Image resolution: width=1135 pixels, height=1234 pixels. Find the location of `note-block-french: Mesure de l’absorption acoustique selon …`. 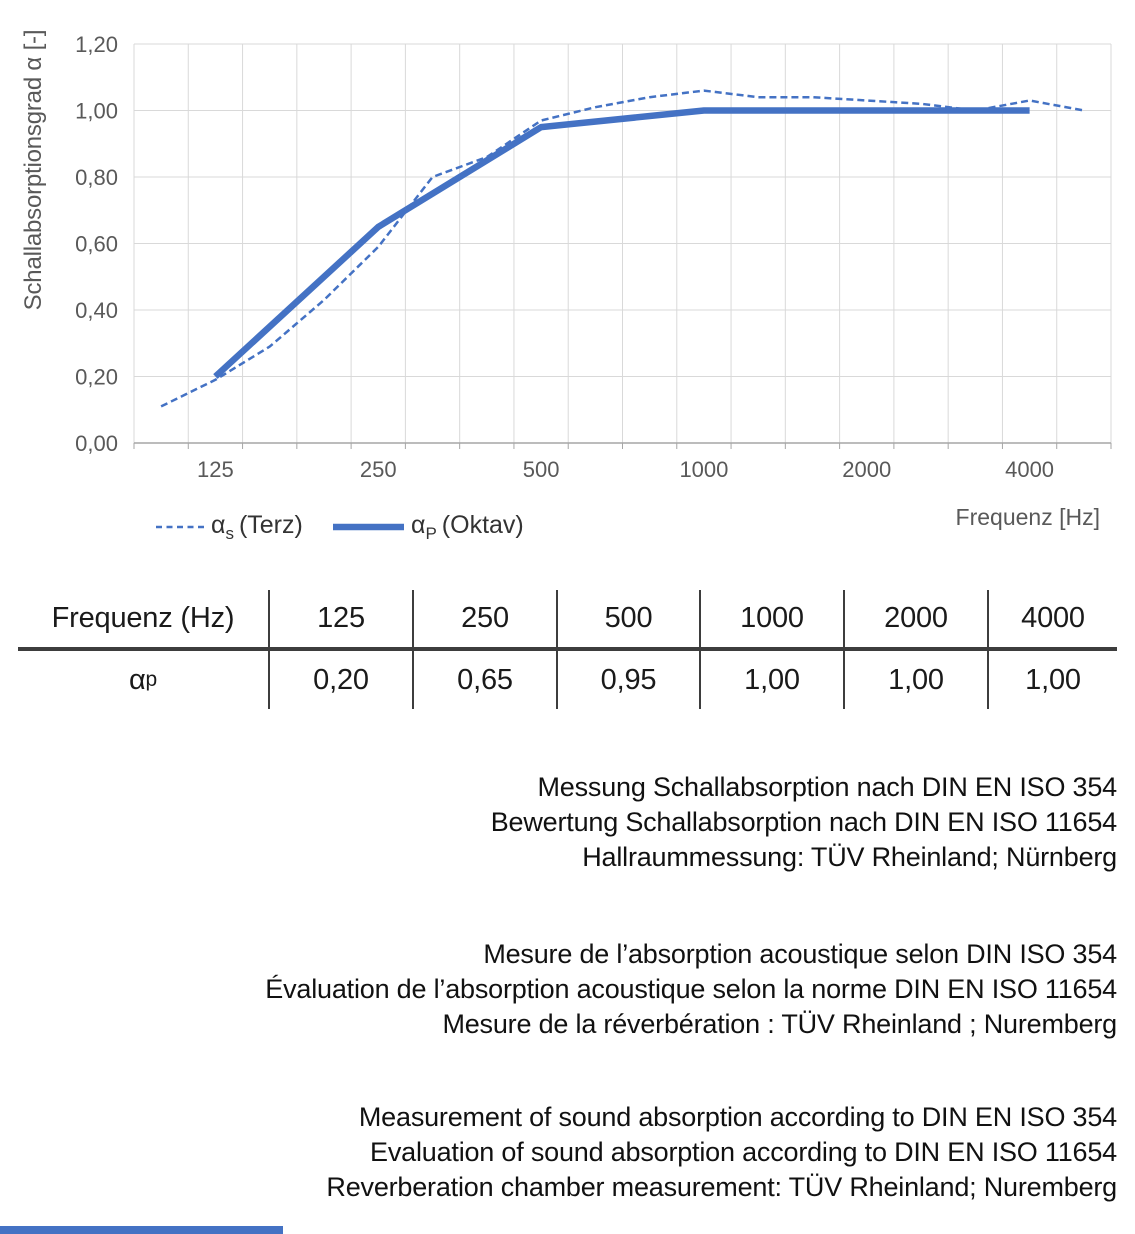

note-block-french: Mesure de l’absorption acoustique selon … is located at coordinates (691, 989).